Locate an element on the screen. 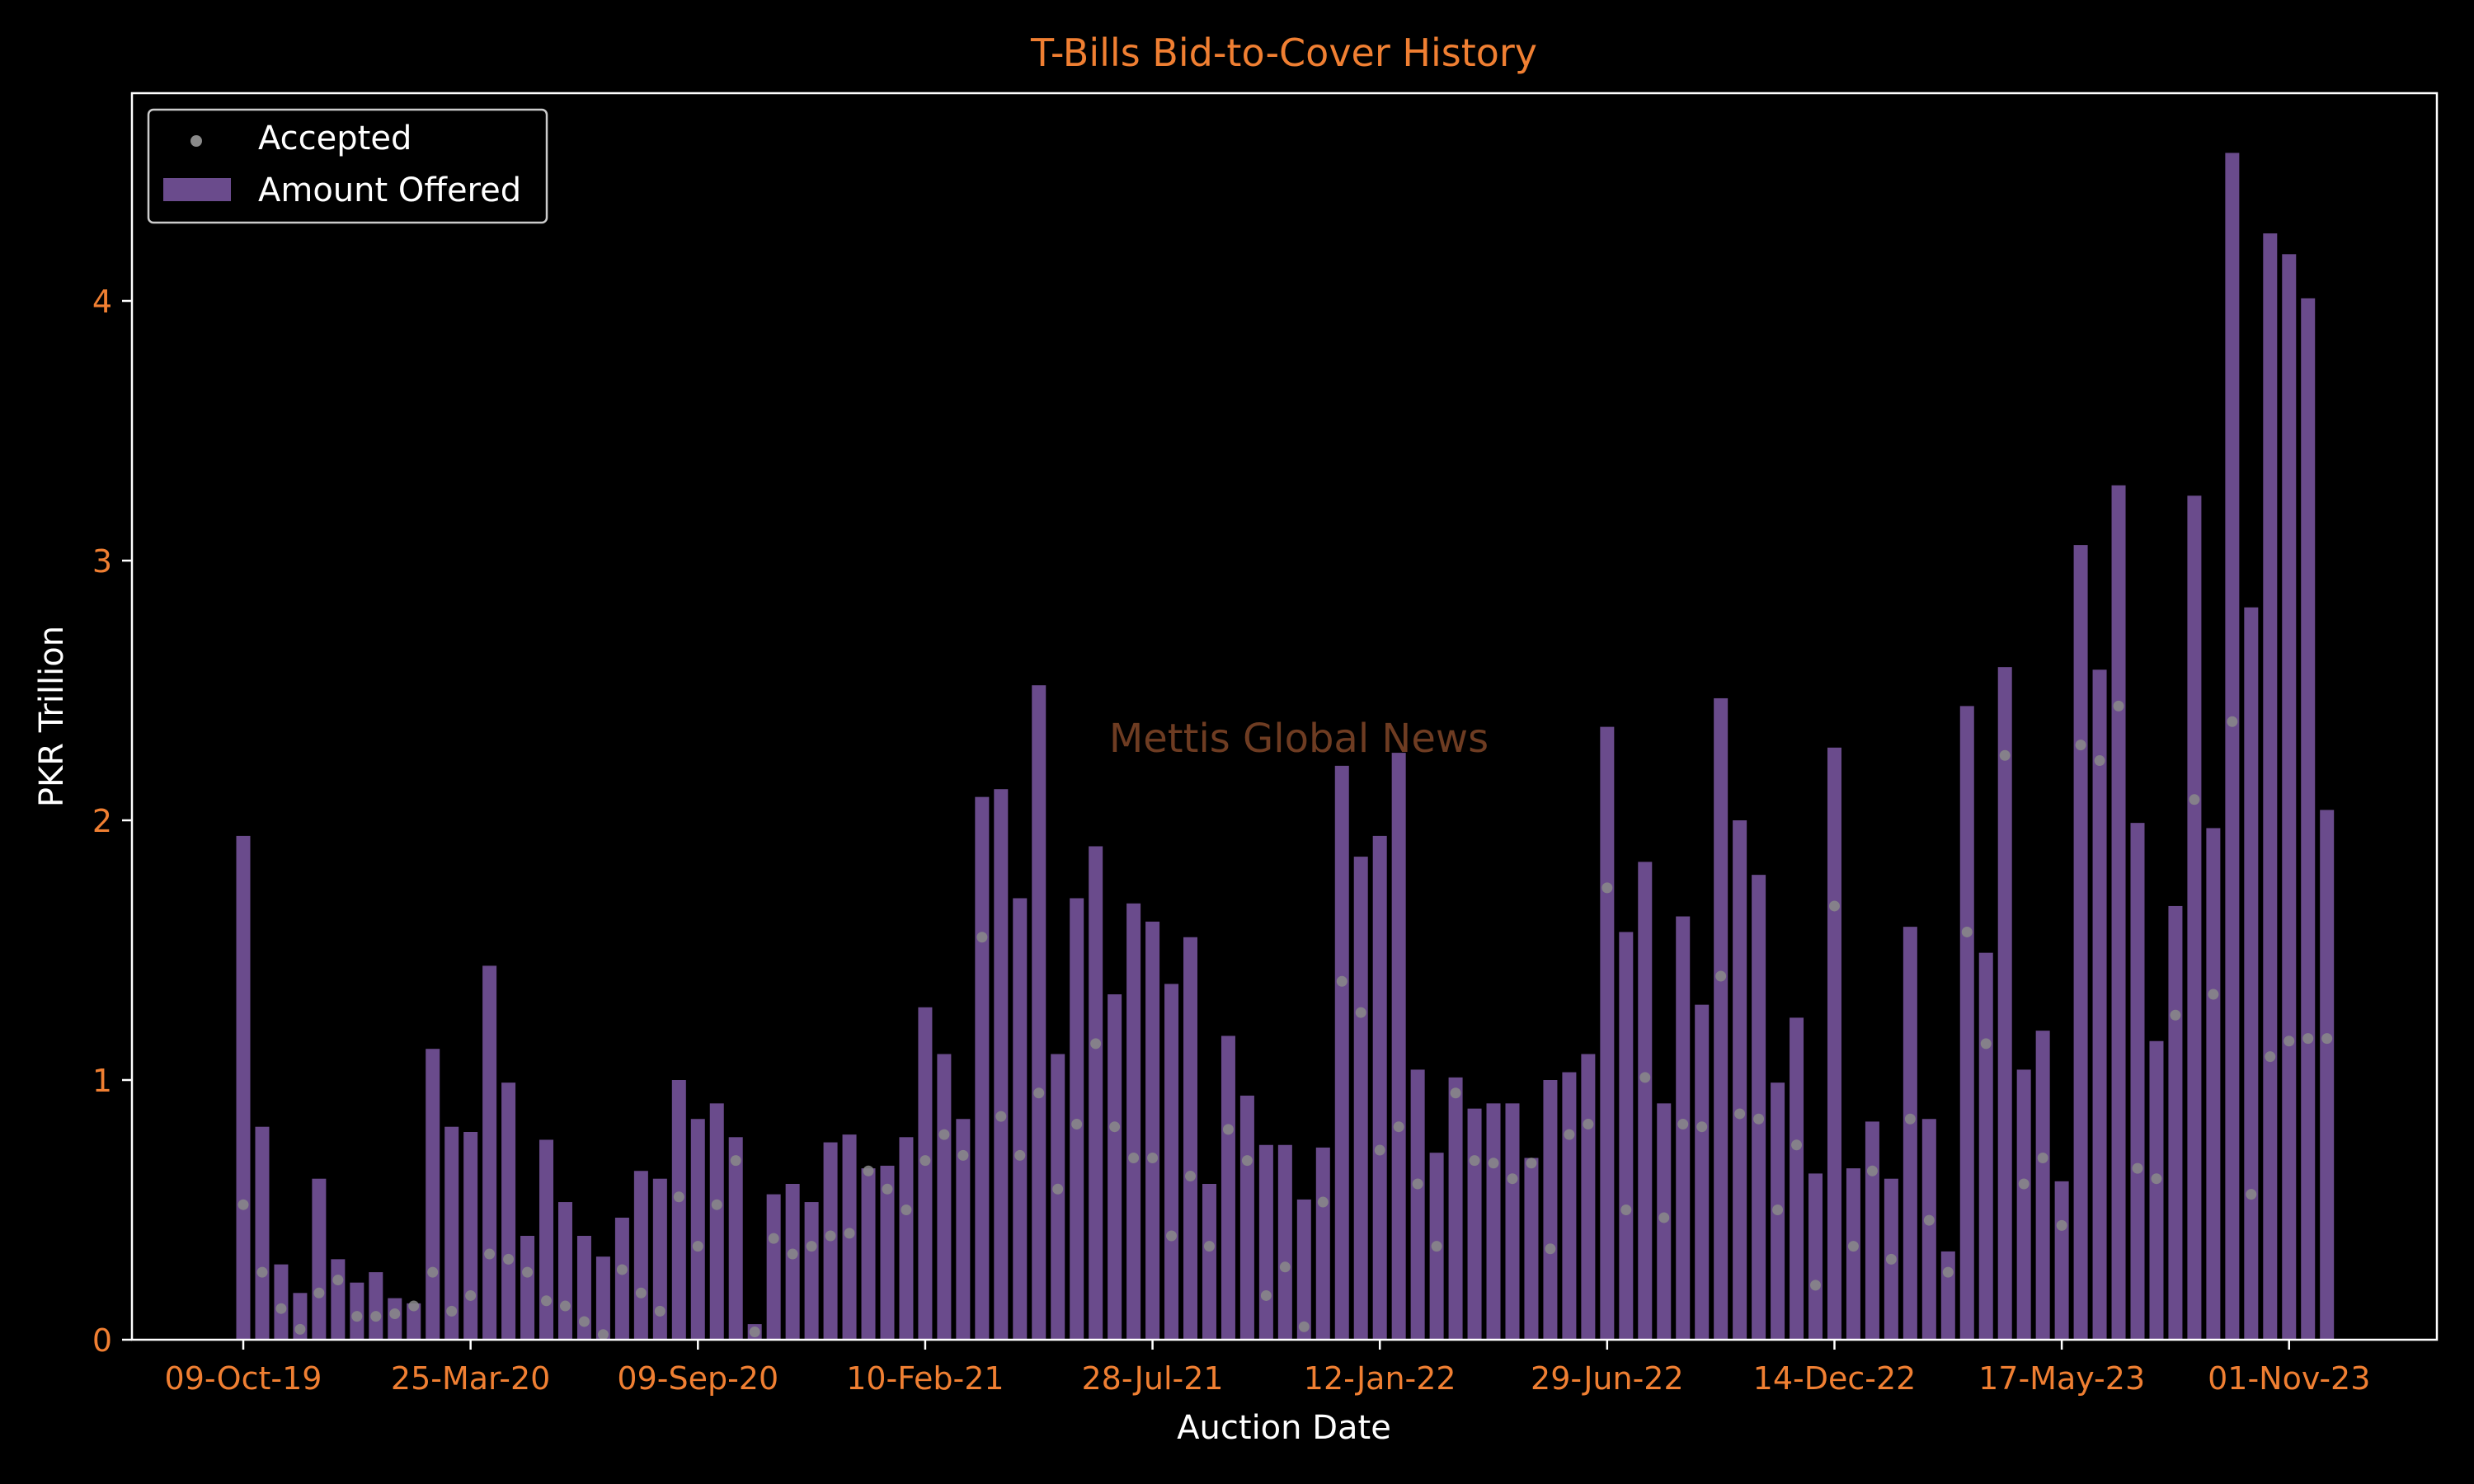 The height and width of the screenshot is (1484, 2474). legend-accepted-label: Accepted is located at coordinates (335, 138).